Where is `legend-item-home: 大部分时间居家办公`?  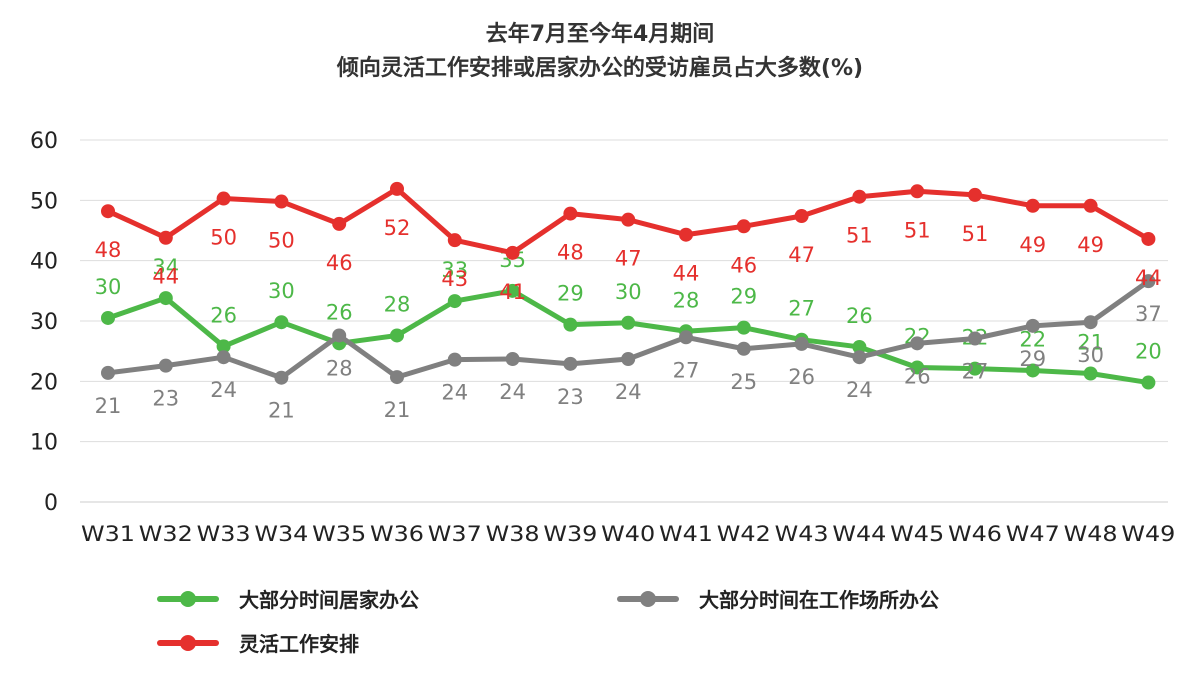
legend-item-home: 大部分时间居家办公 is located at coordinates (288, 598).